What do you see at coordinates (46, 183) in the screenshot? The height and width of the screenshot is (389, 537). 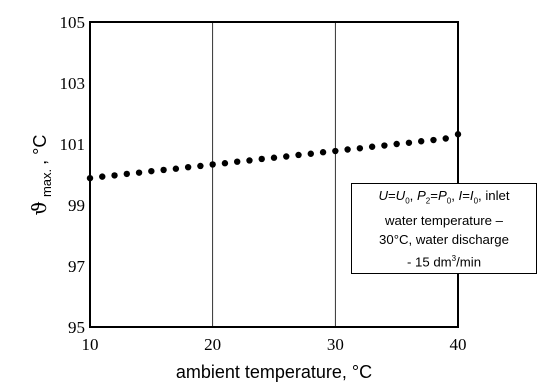 I see `y-axis-subscript: max.` at bounding box center [46, 183].